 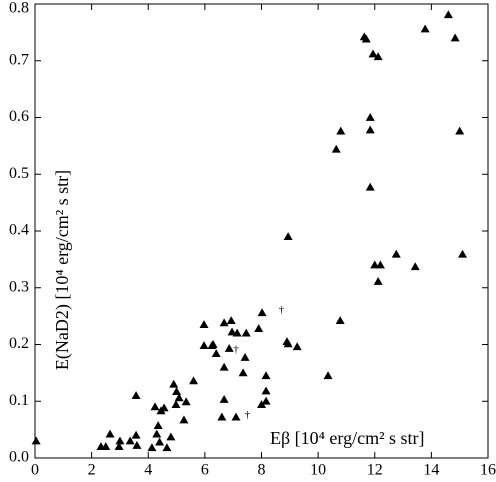 I want to click on y-tick-label: 0.6, so click(x=19, y=116).